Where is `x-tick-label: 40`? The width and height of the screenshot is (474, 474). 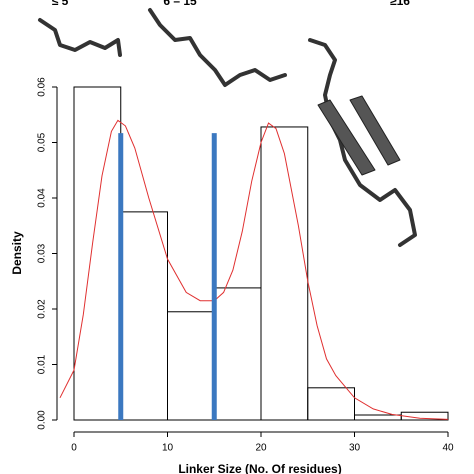 x-tick-label: 40 is located at coordinates (448, 448).